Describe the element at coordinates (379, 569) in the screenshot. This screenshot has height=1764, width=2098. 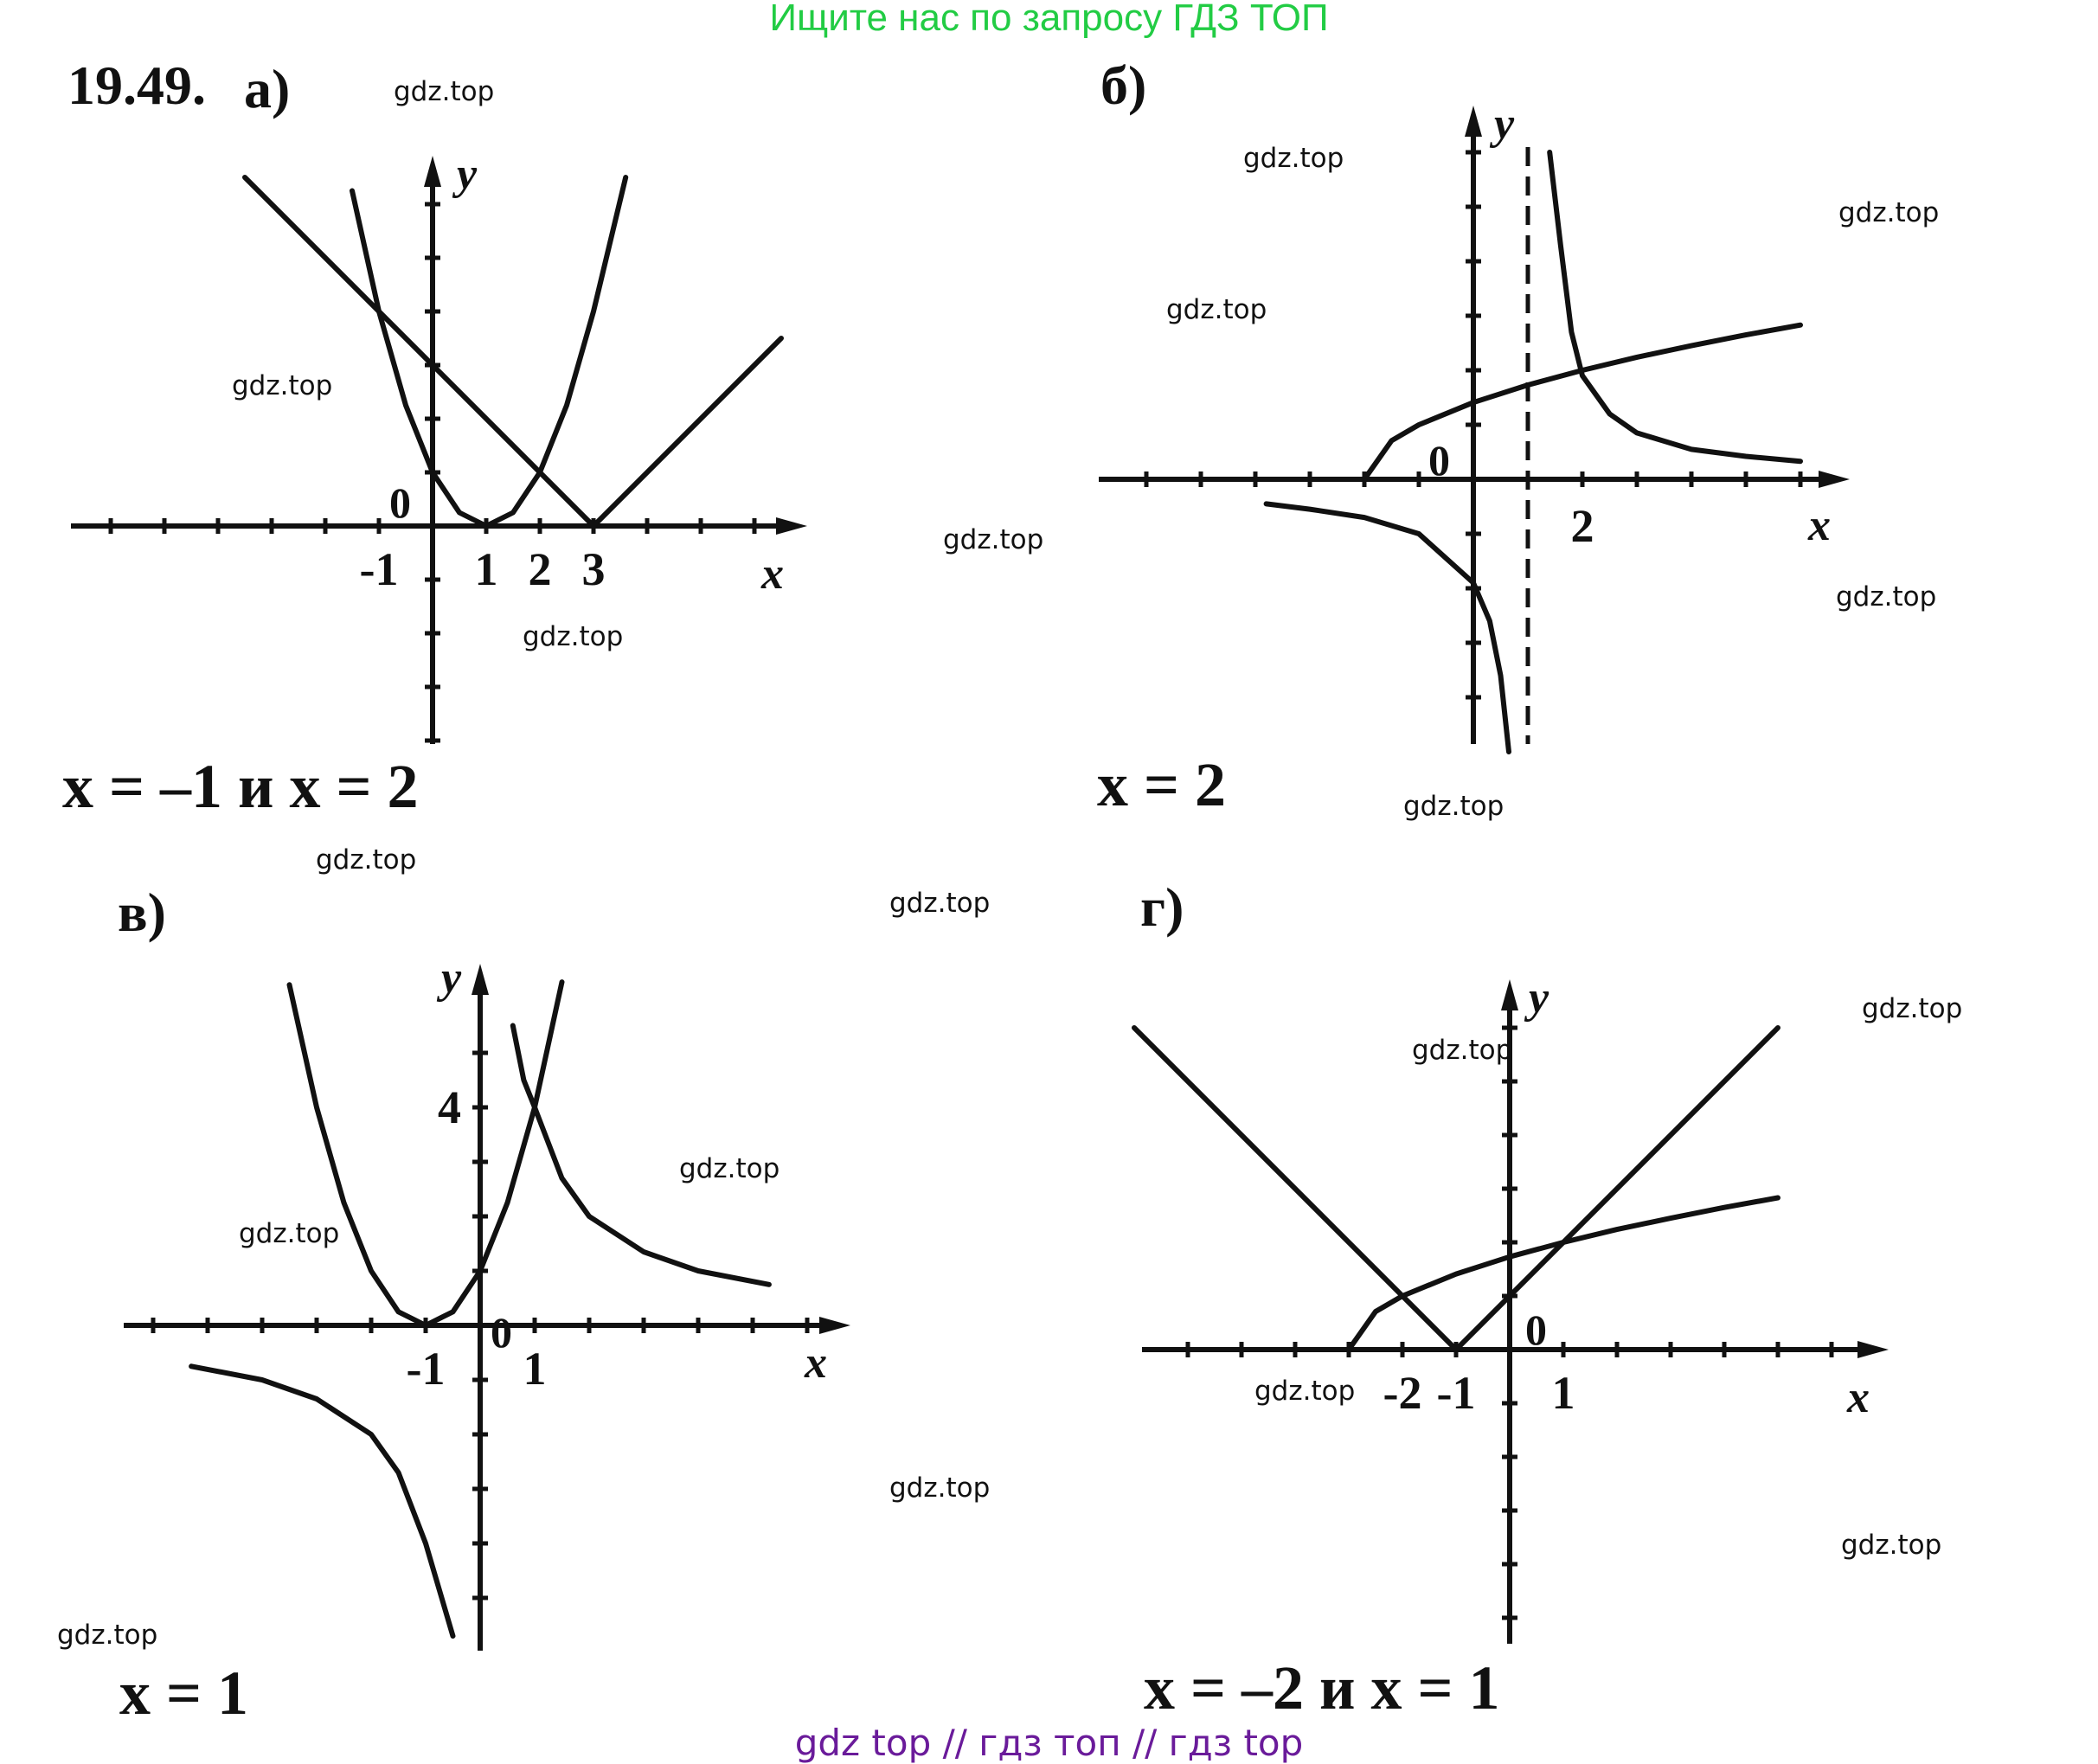
I see `x-tick-label-a: -1` at that location.